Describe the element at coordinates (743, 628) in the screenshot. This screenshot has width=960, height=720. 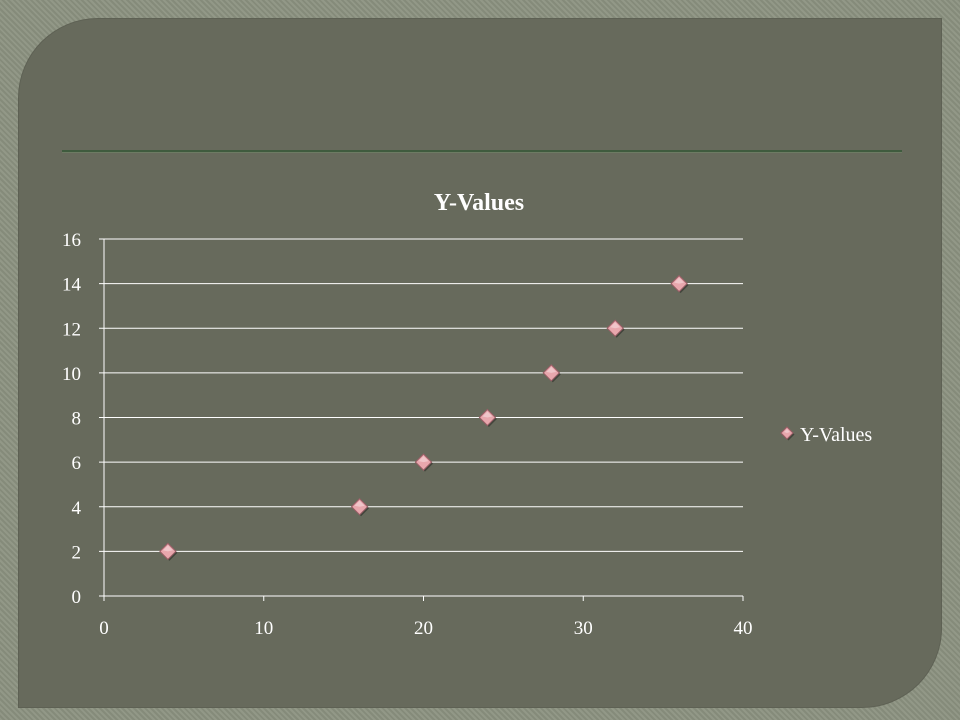
I see `x-tick-label: 40` at that location.